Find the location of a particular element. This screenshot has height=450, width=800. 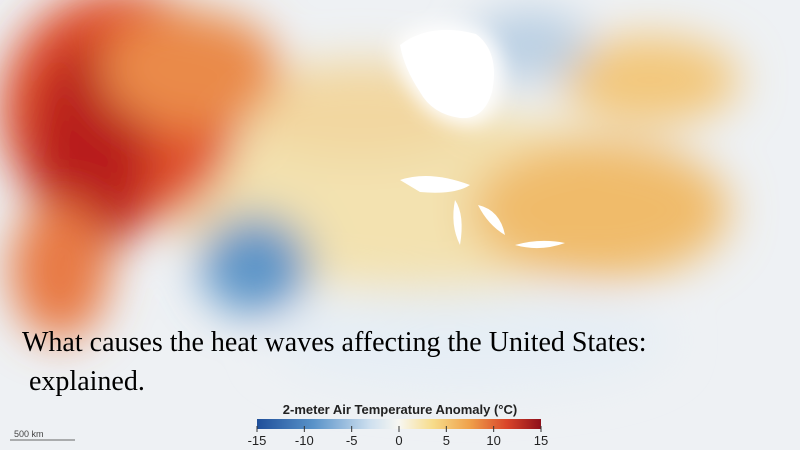

legend-tick-label: 10 is located at coordinates (493, 440).